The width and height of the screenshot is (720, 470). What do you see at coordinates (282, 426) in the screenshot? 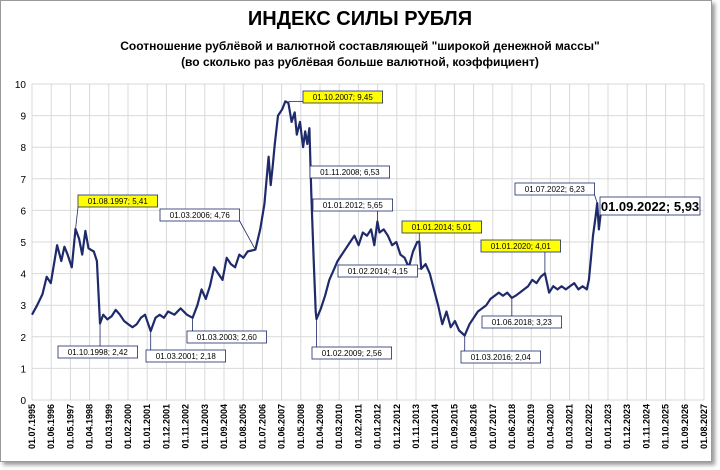
I see `x-tick-label: 01.06.2007` at bounding box center [282, 426].